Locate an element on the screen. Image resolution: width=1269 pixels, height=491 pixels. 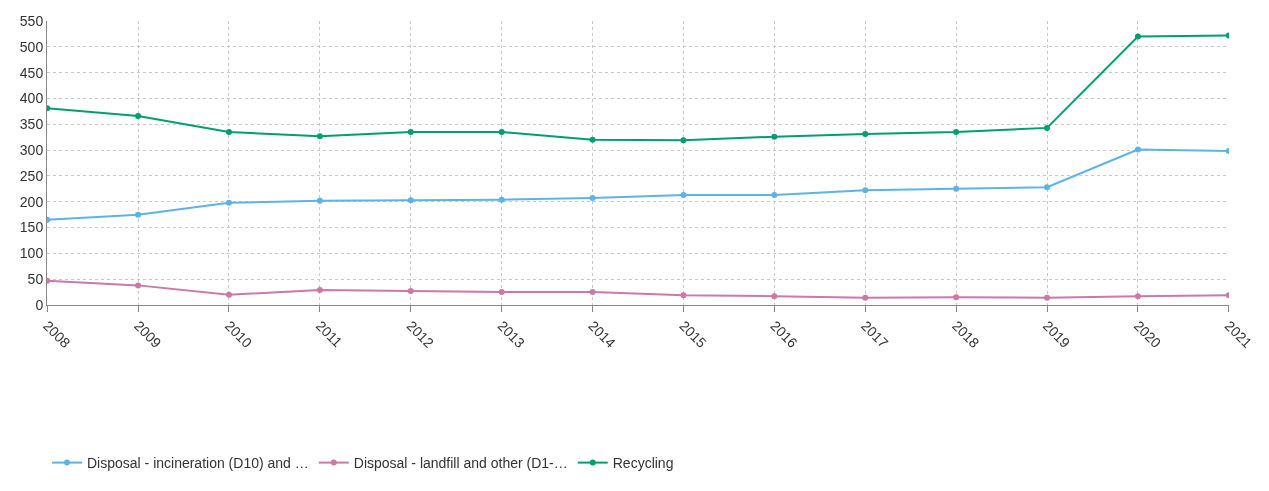
y-tick-label: 50 is located at coordinates (35, 279).